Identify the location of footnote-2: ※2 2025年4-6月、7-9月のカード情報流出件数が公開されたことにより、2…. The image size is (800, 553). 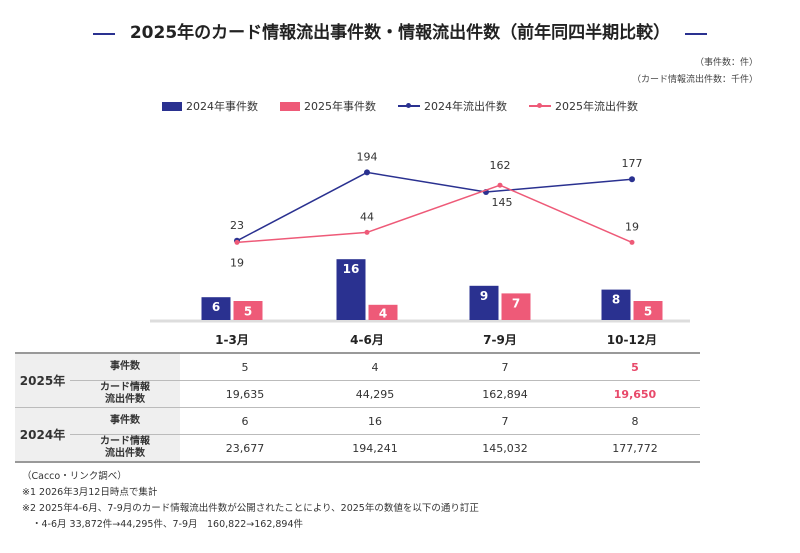
(250, 508).